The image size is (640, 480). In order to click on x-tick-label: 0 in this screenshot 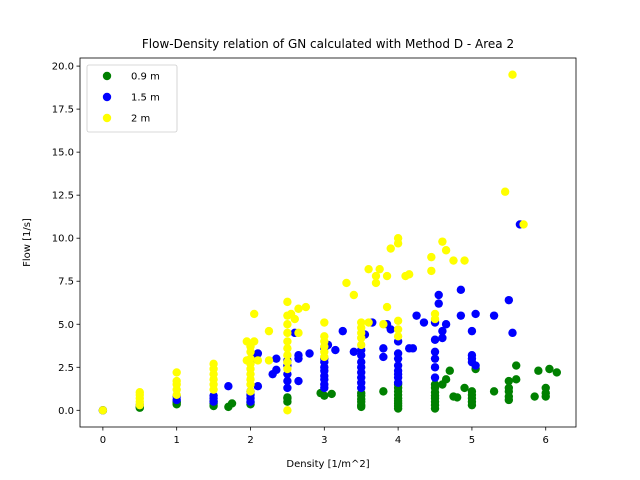, I will do `click(103, 440)`.